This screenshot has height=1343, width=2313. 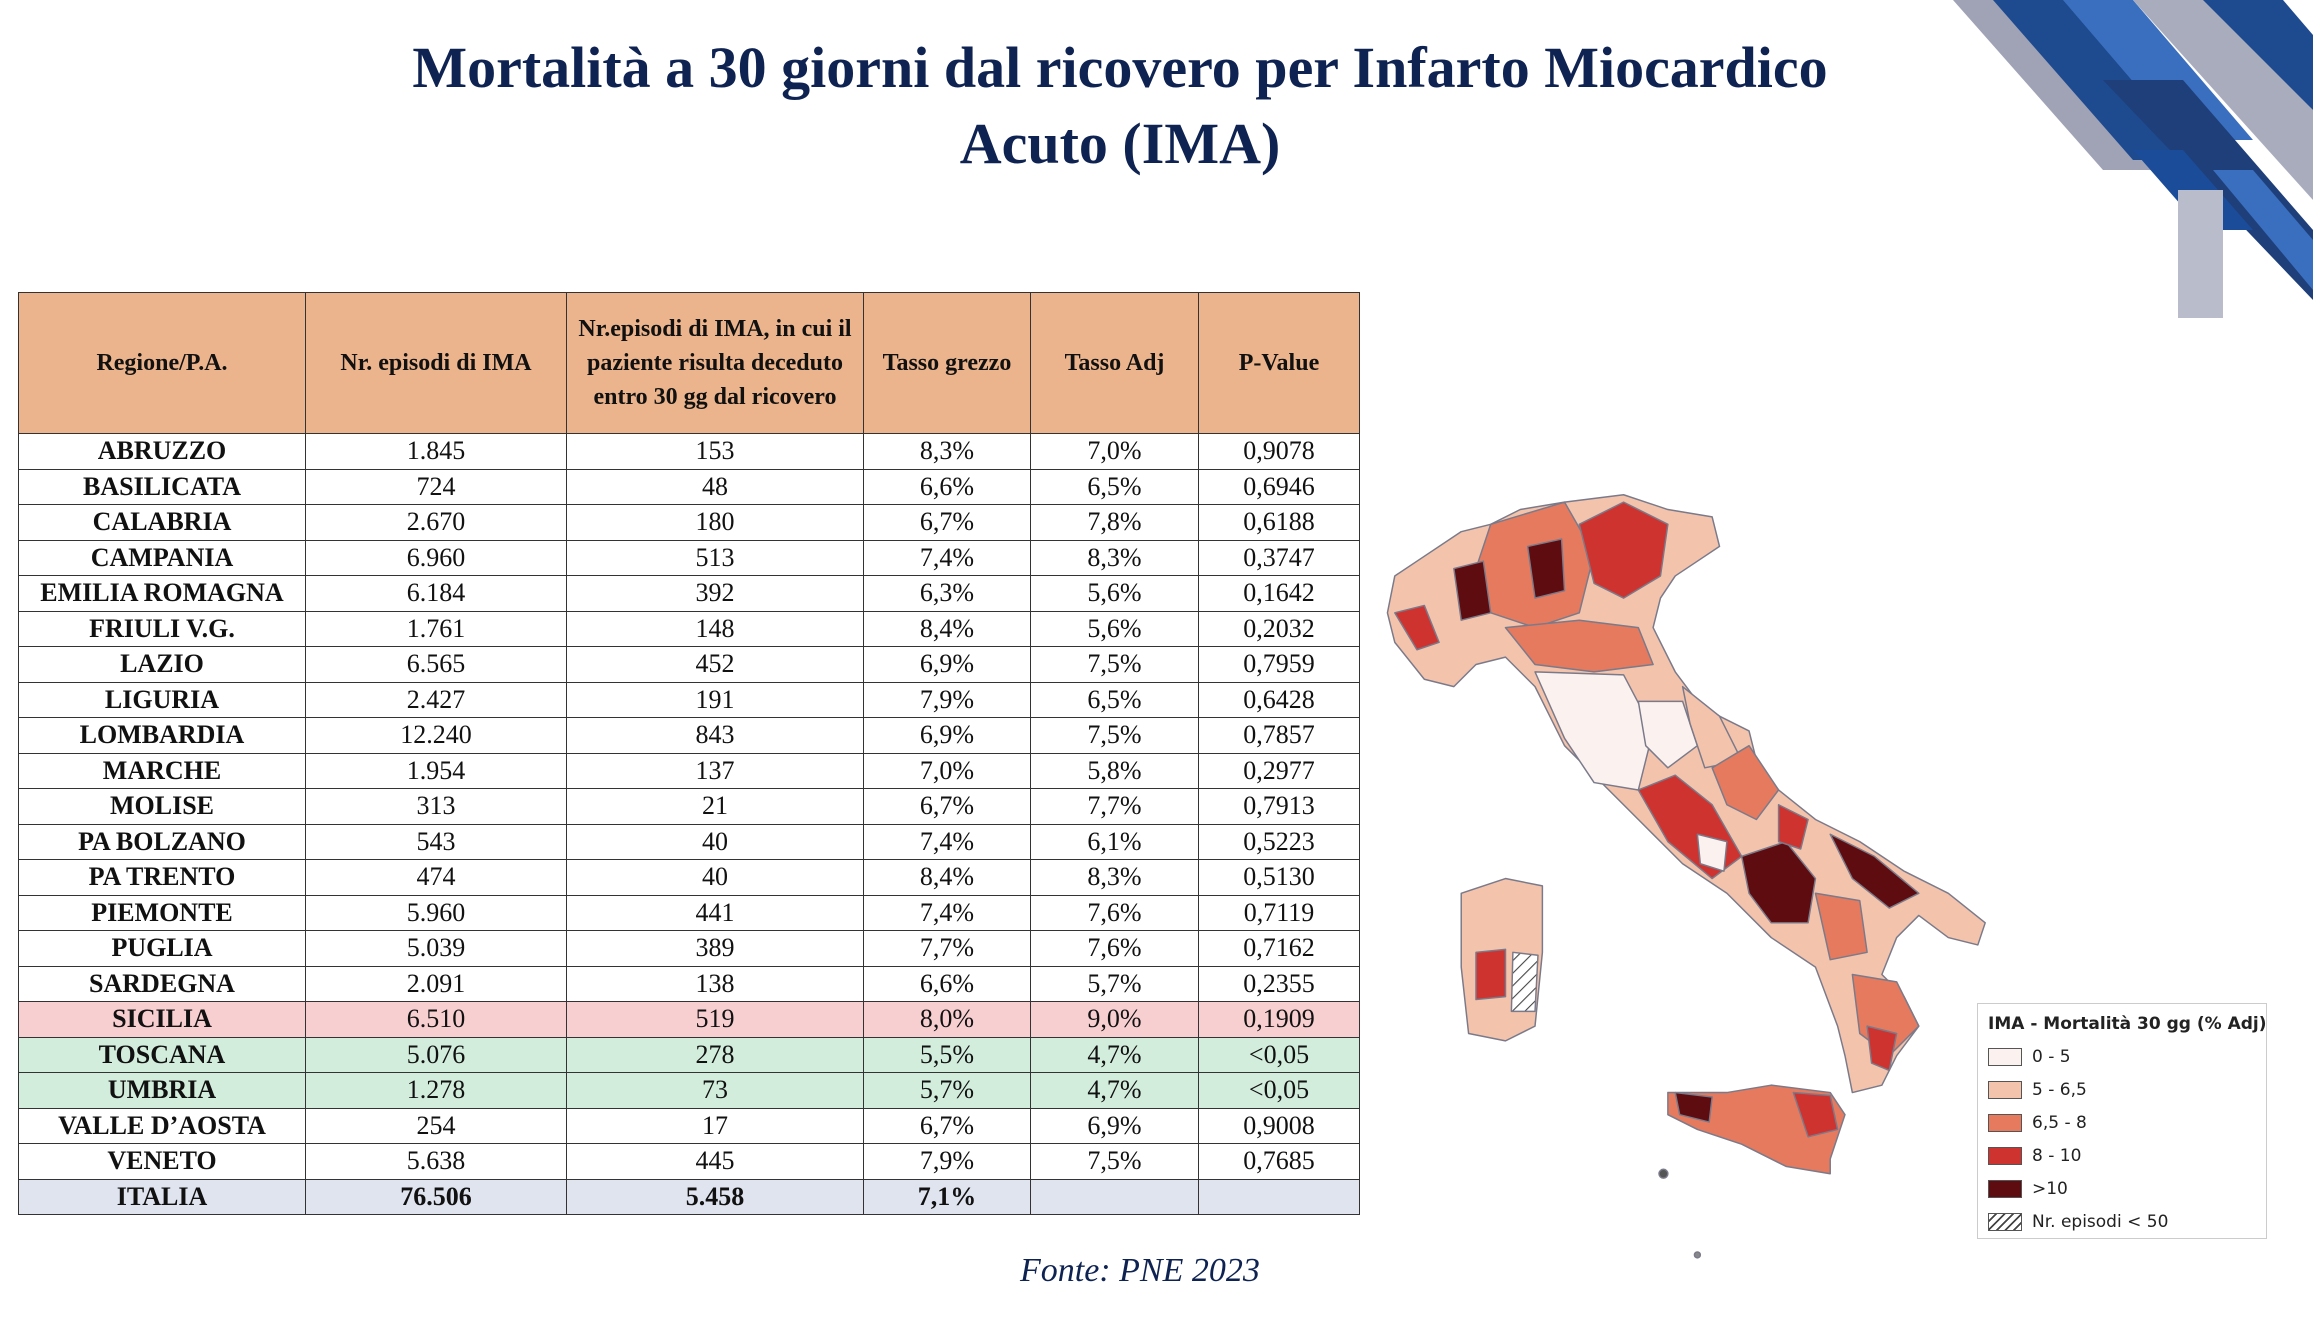 What do you see at coordinates (689, 841) in the screenshot?
I see `table-row: PA BOLZANO 543 40 7,4% 6,1% 0,5223` at bounding box center [689, 841].